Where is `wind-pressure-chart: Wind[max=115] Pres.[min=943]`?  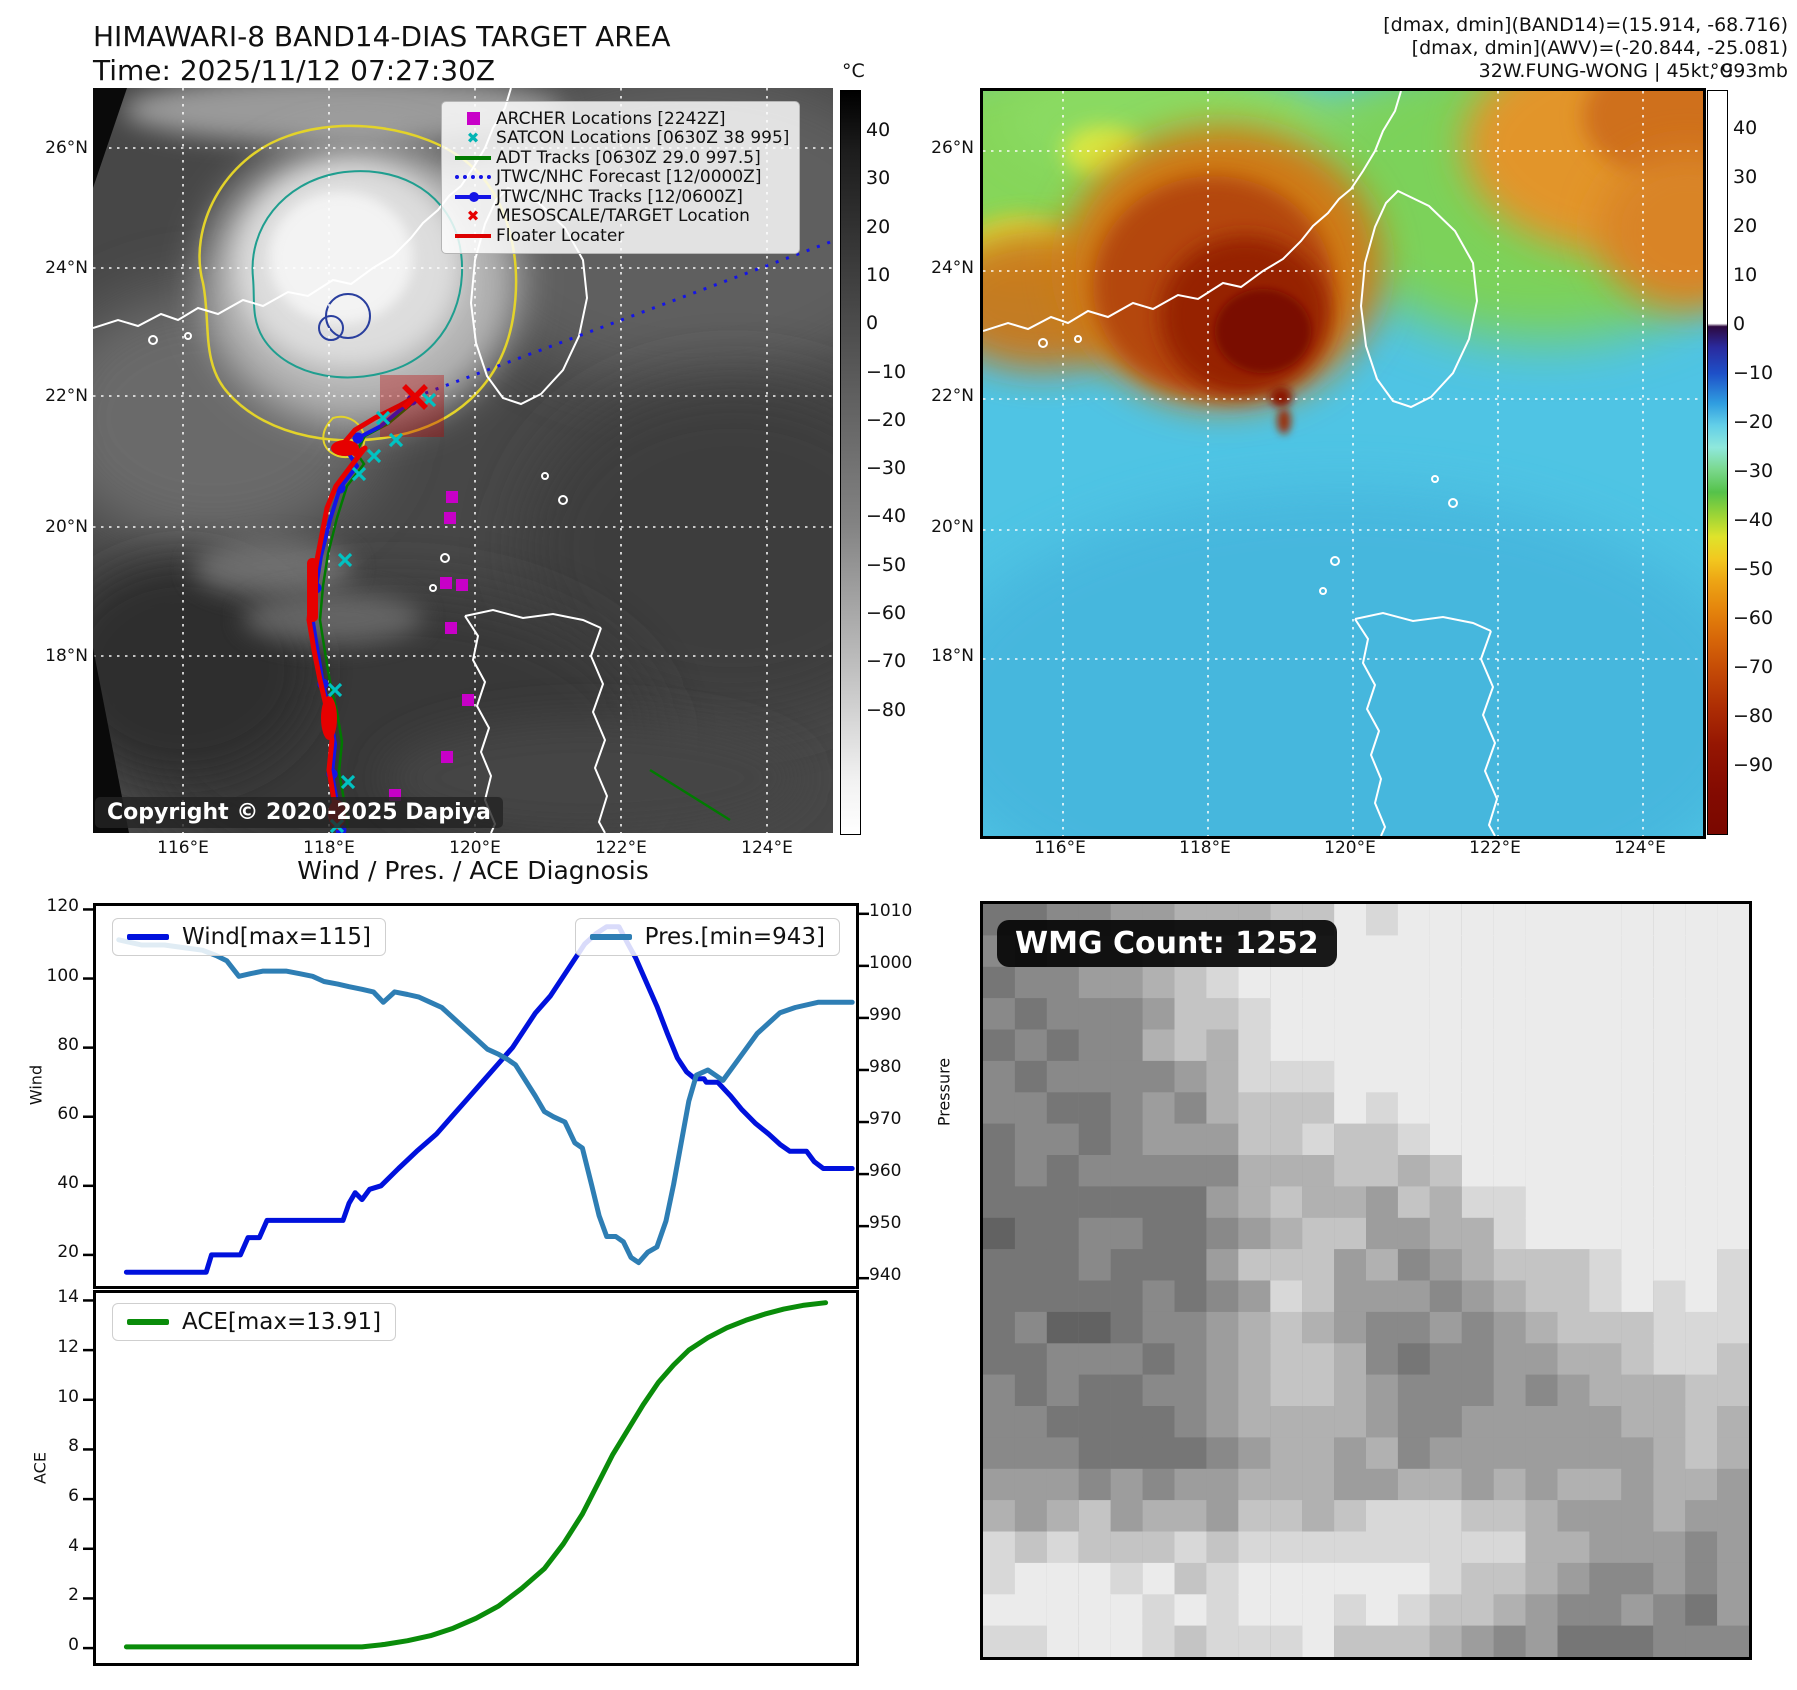
wind-pressure-chart: Wind[max=115] Pres.[min=943] is located at coordinates (476, 1096).